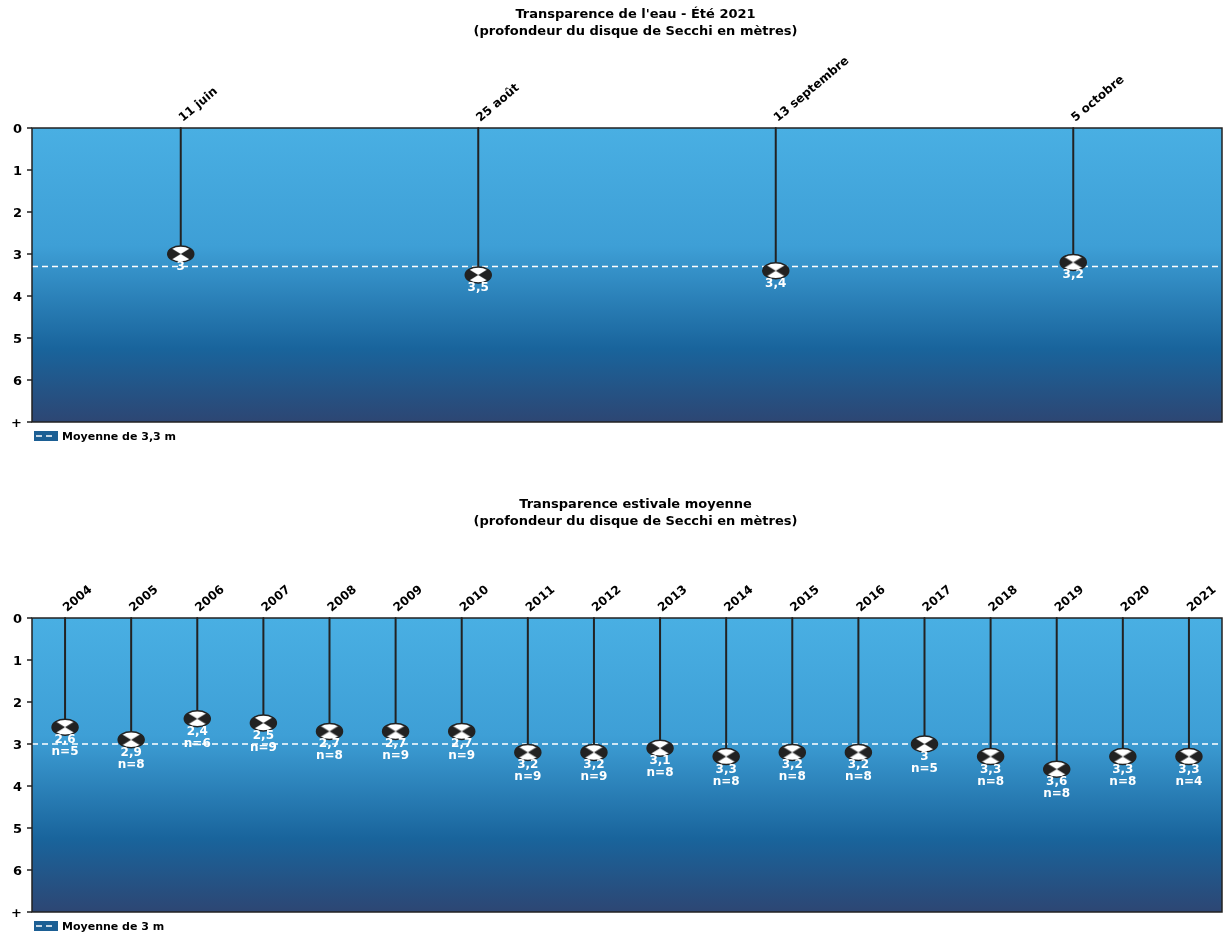 The height and width of the screenshot is (932, 1231). What do you see at coordinates (635, 13) in the screenshot?
I see `chart-title: Transparence de l'eau - Été 2021` at bounding box center [635, 13].